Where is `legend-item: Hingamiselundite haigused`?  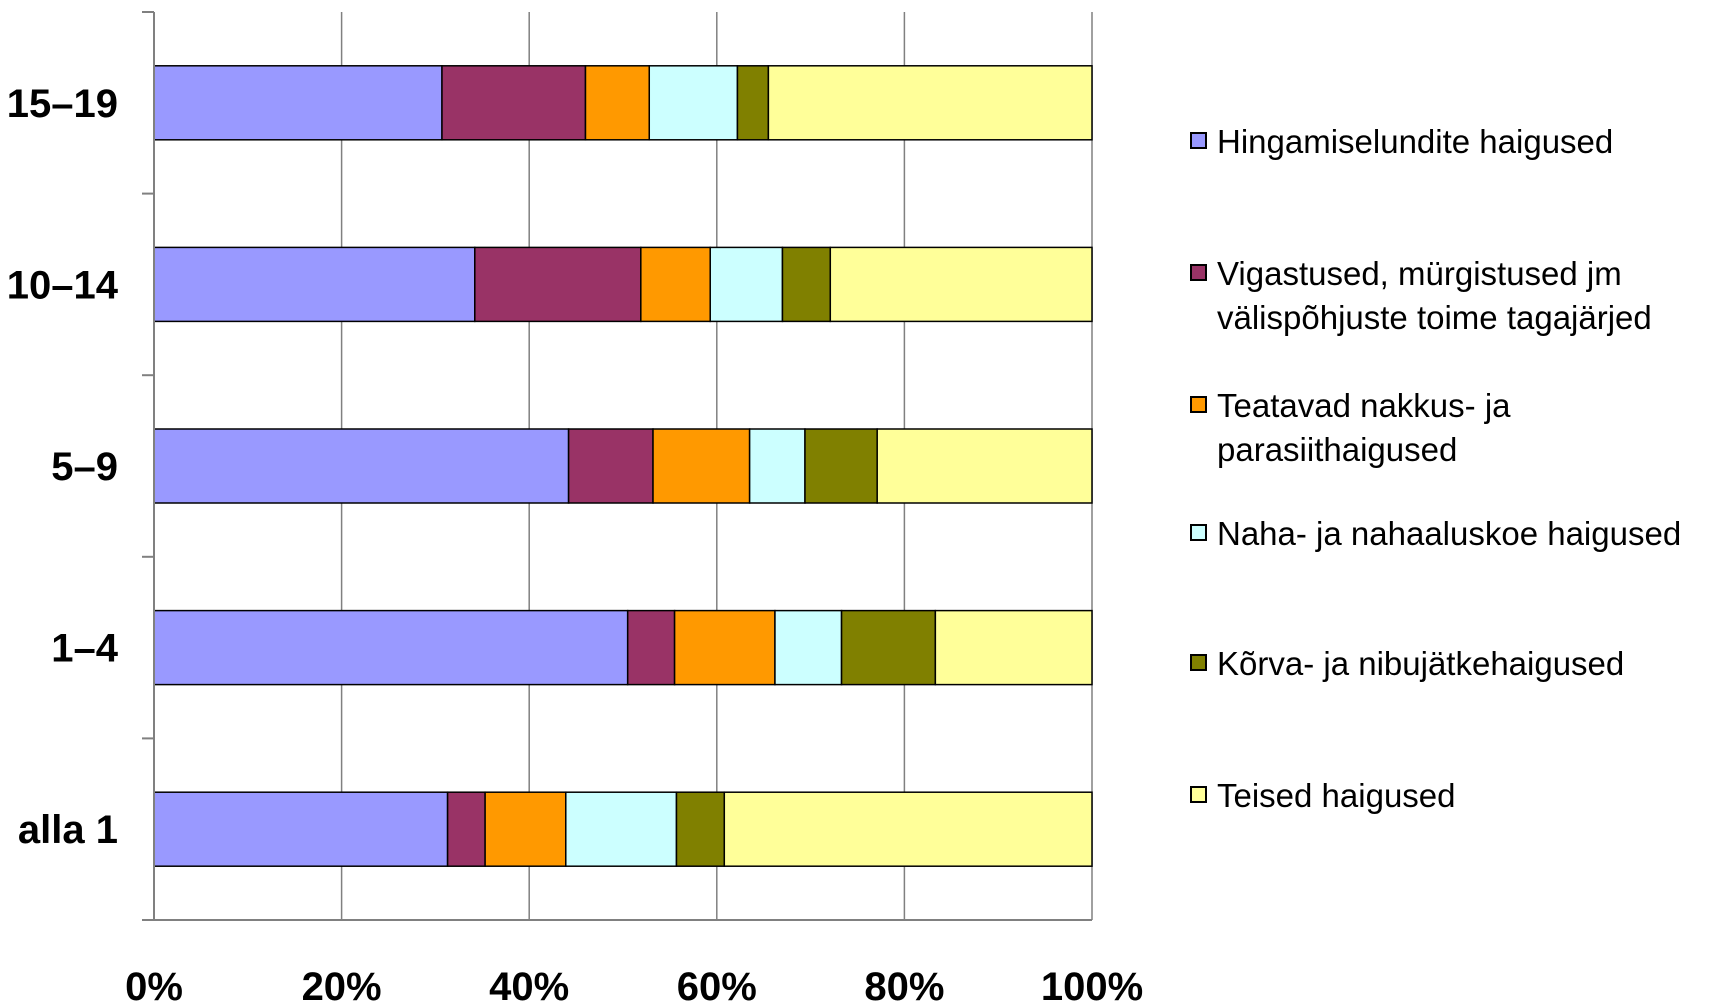
legend-item: Hingamiselundite haigused is located at coordinates (1401, 142).